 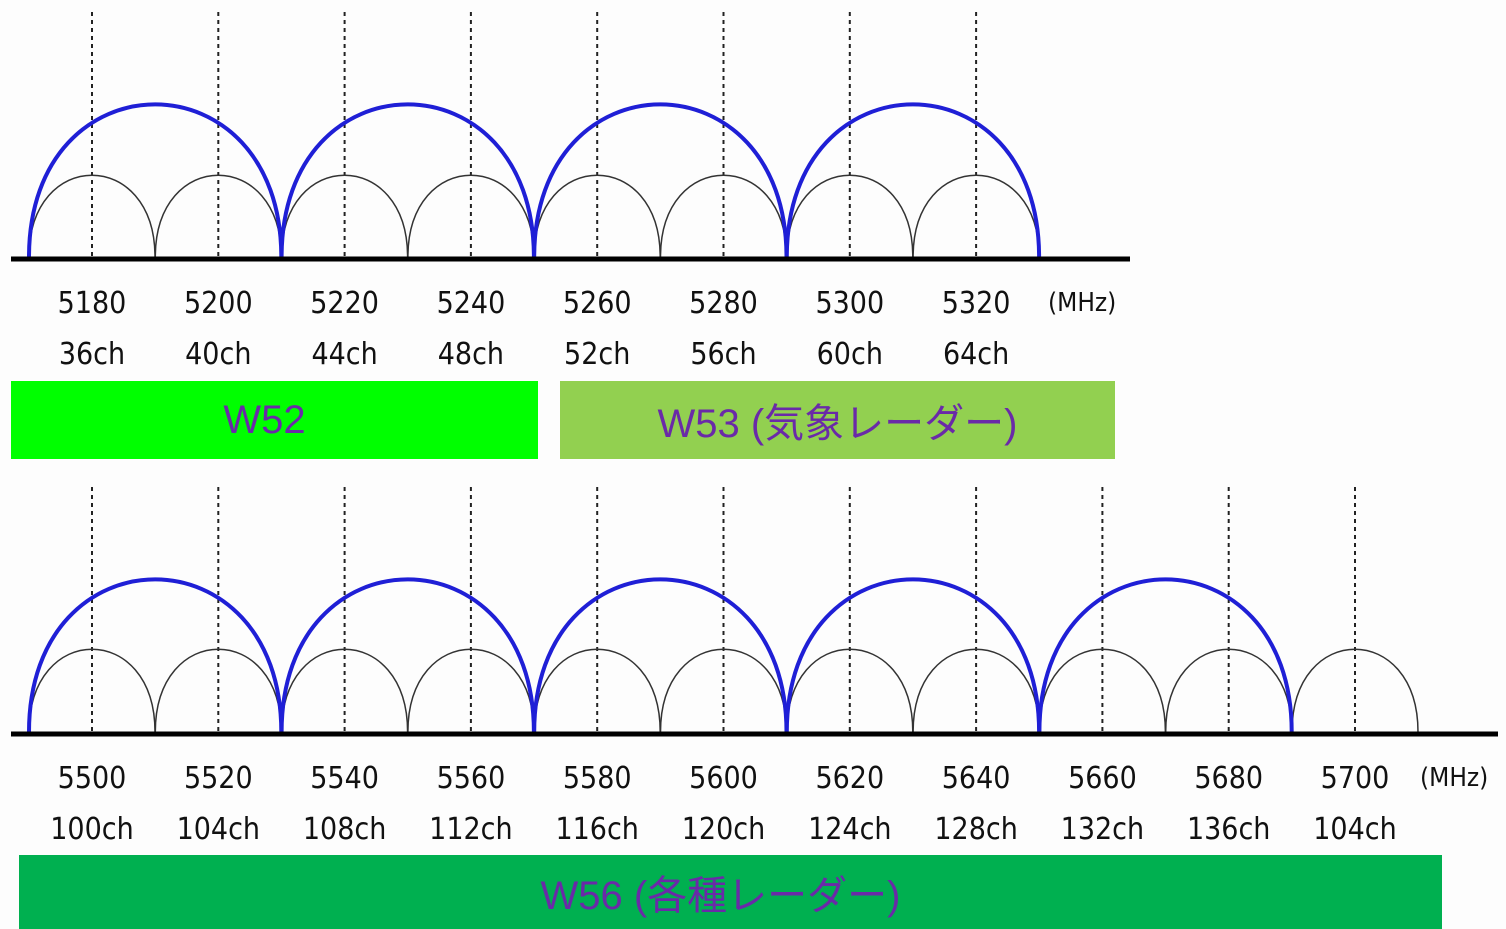 I want to click on bottom-channel-label: 120ch, so click(x=723, y=829).